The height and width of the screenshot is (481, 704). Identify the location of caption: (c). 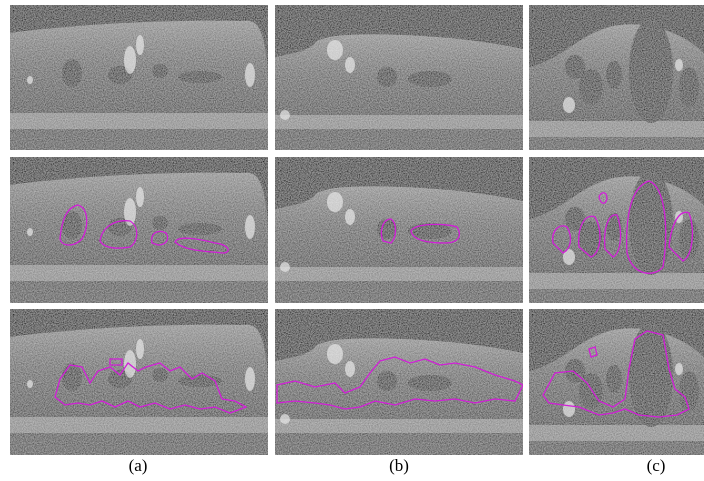
(656, 465).